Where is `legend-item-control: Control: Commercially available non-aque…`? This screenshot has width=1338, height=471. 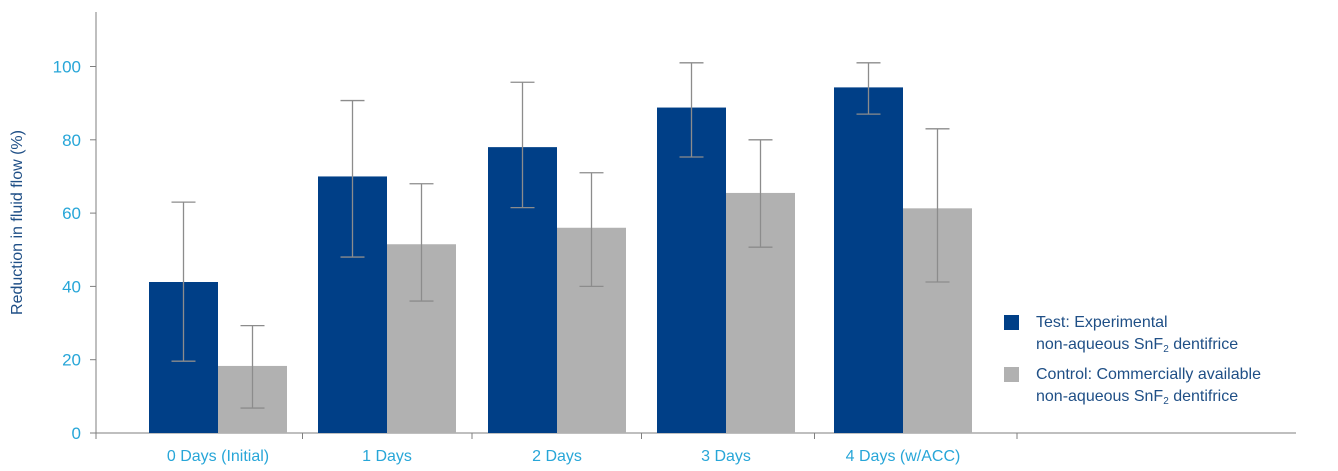
legend-item-control: Control: Commercially available non-aque… is located at coordinates (1169, 386).